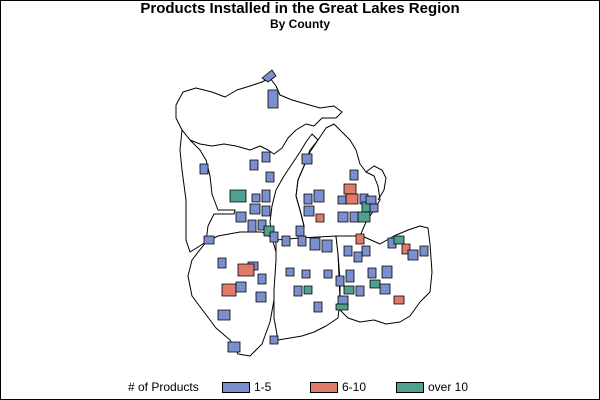  I want to click on legend-item-1-5: 1-5, so click(246, 387).